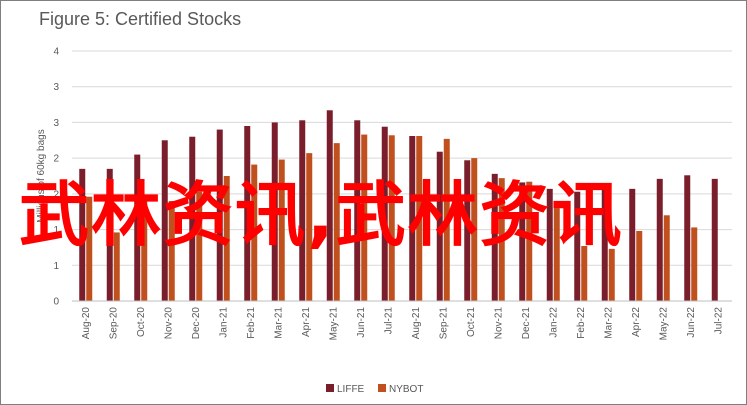  Describe the element at coordinates (251, 323) in the screenshot. I see `x-tick-label: Feb-21` at that location.